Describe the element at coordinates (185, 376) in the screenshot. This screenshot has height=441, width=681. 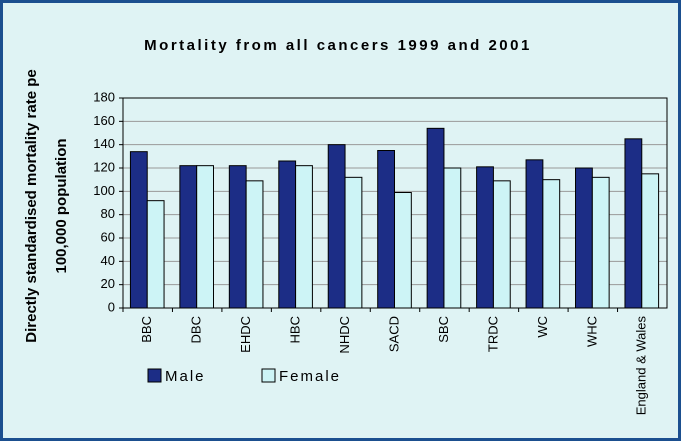
I see `legend-label: Male` at that location.